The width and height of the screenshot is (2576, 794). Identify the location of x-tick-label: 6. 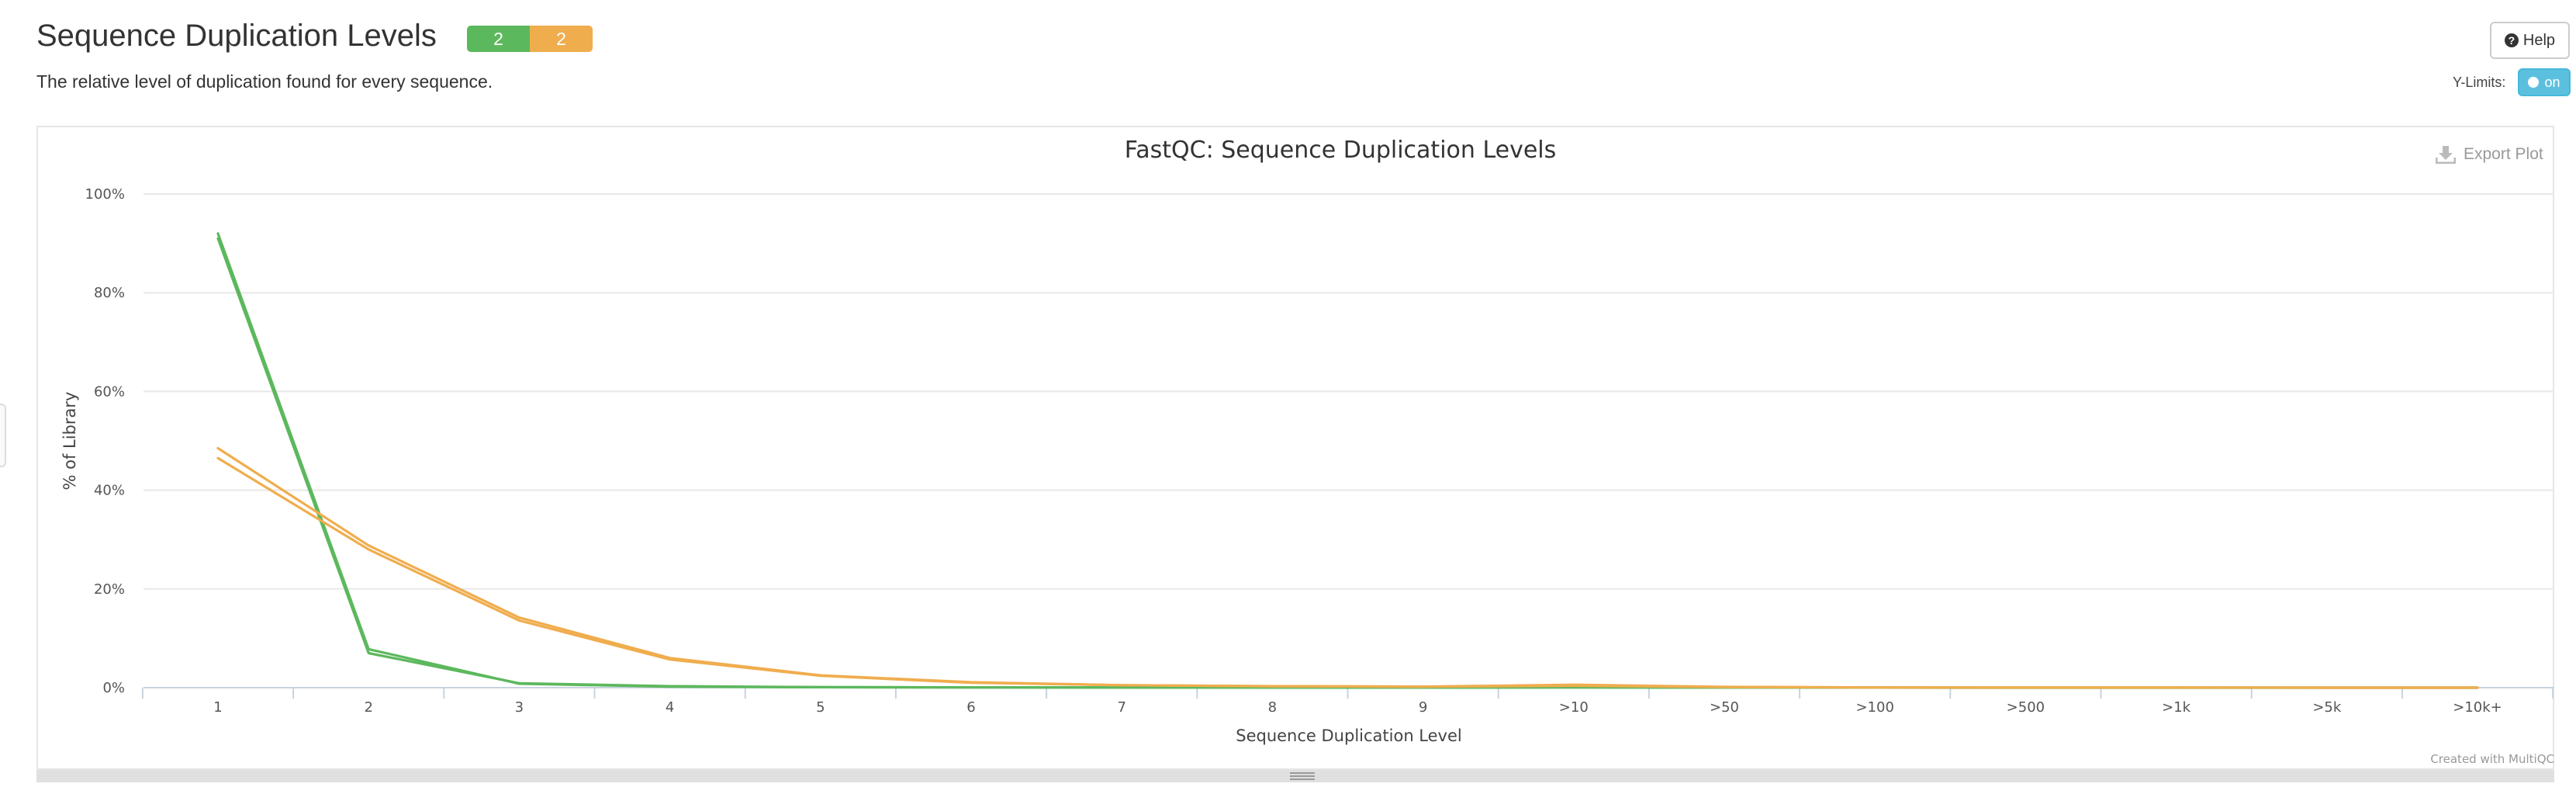
(970, 707).